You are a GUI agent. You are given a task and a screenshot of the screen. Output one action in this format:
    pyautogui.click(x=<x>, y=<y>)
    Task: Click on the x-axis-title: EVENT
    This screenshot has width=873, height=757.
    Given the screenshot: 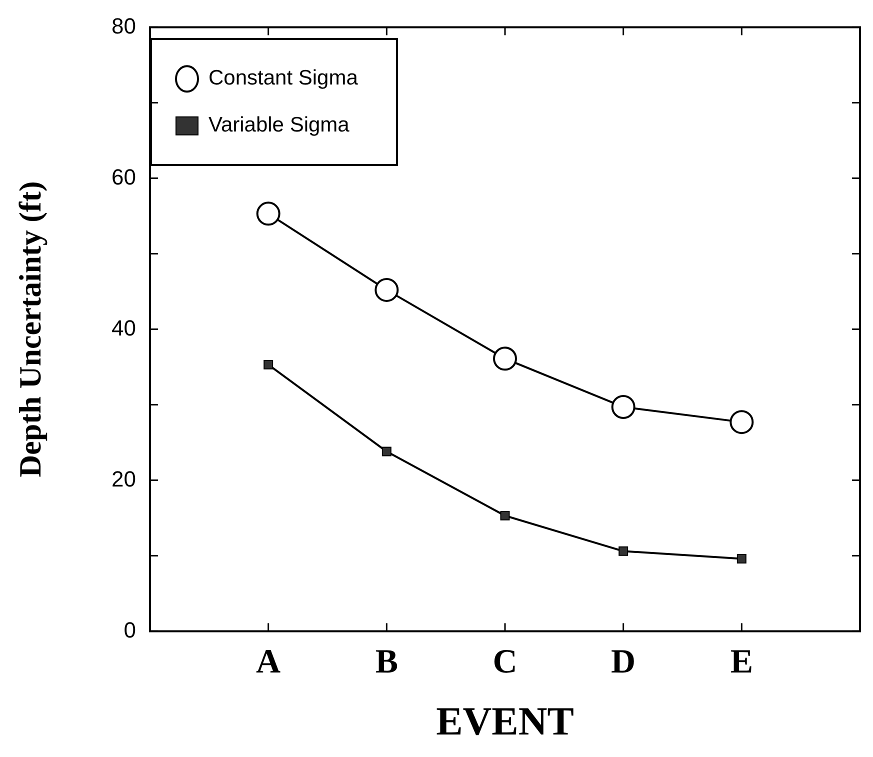 What is the action you would take?
    pyautogui.click(x=505, y=721)
    